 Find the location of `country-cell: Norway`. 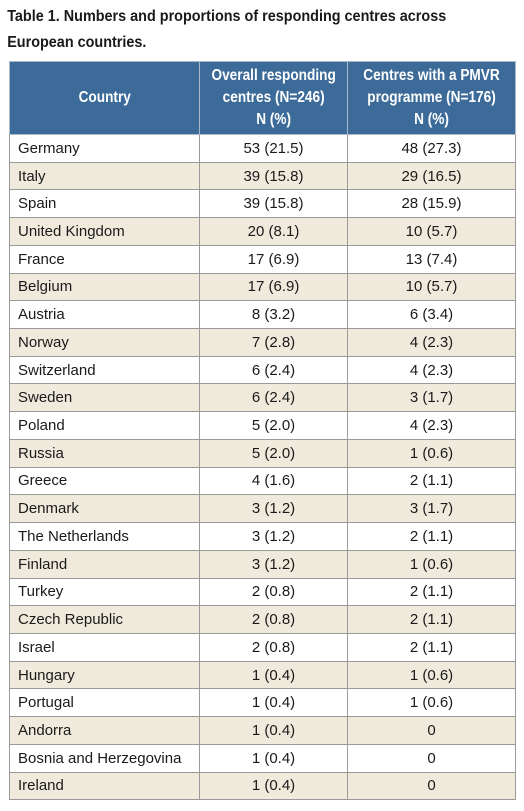

country-cell: Norway is located at coordinates (104, 342).